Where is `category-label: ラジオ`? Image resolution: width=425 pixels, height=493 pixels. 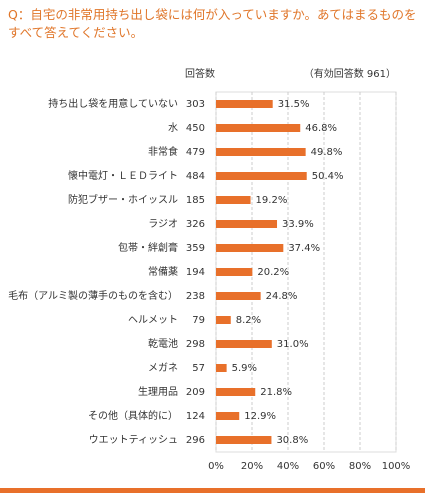 category-label: ラジオ is located at coordinates (163, 224).